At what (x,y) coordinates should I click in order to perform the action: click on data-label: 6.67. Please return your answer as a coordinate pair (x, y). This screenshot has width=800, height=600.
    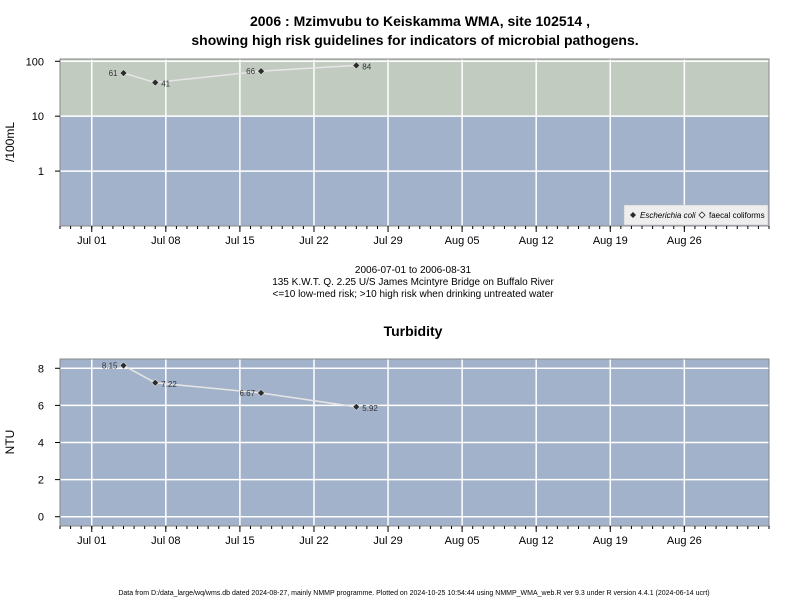
    Looking at the image, I should click on (247, 393).